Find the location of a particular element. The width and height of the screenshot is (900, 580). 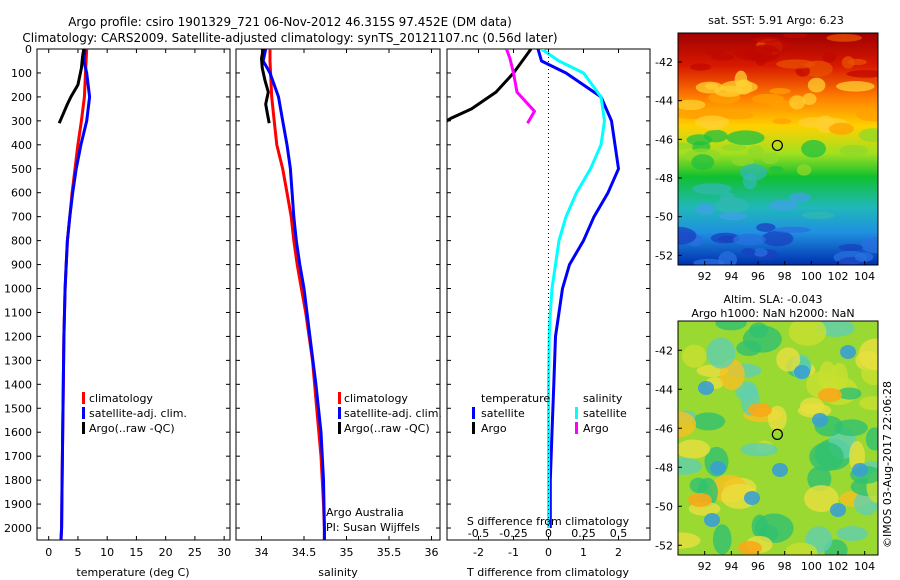

map-y-tick-label: -46 is located at coordinates (664, 139).